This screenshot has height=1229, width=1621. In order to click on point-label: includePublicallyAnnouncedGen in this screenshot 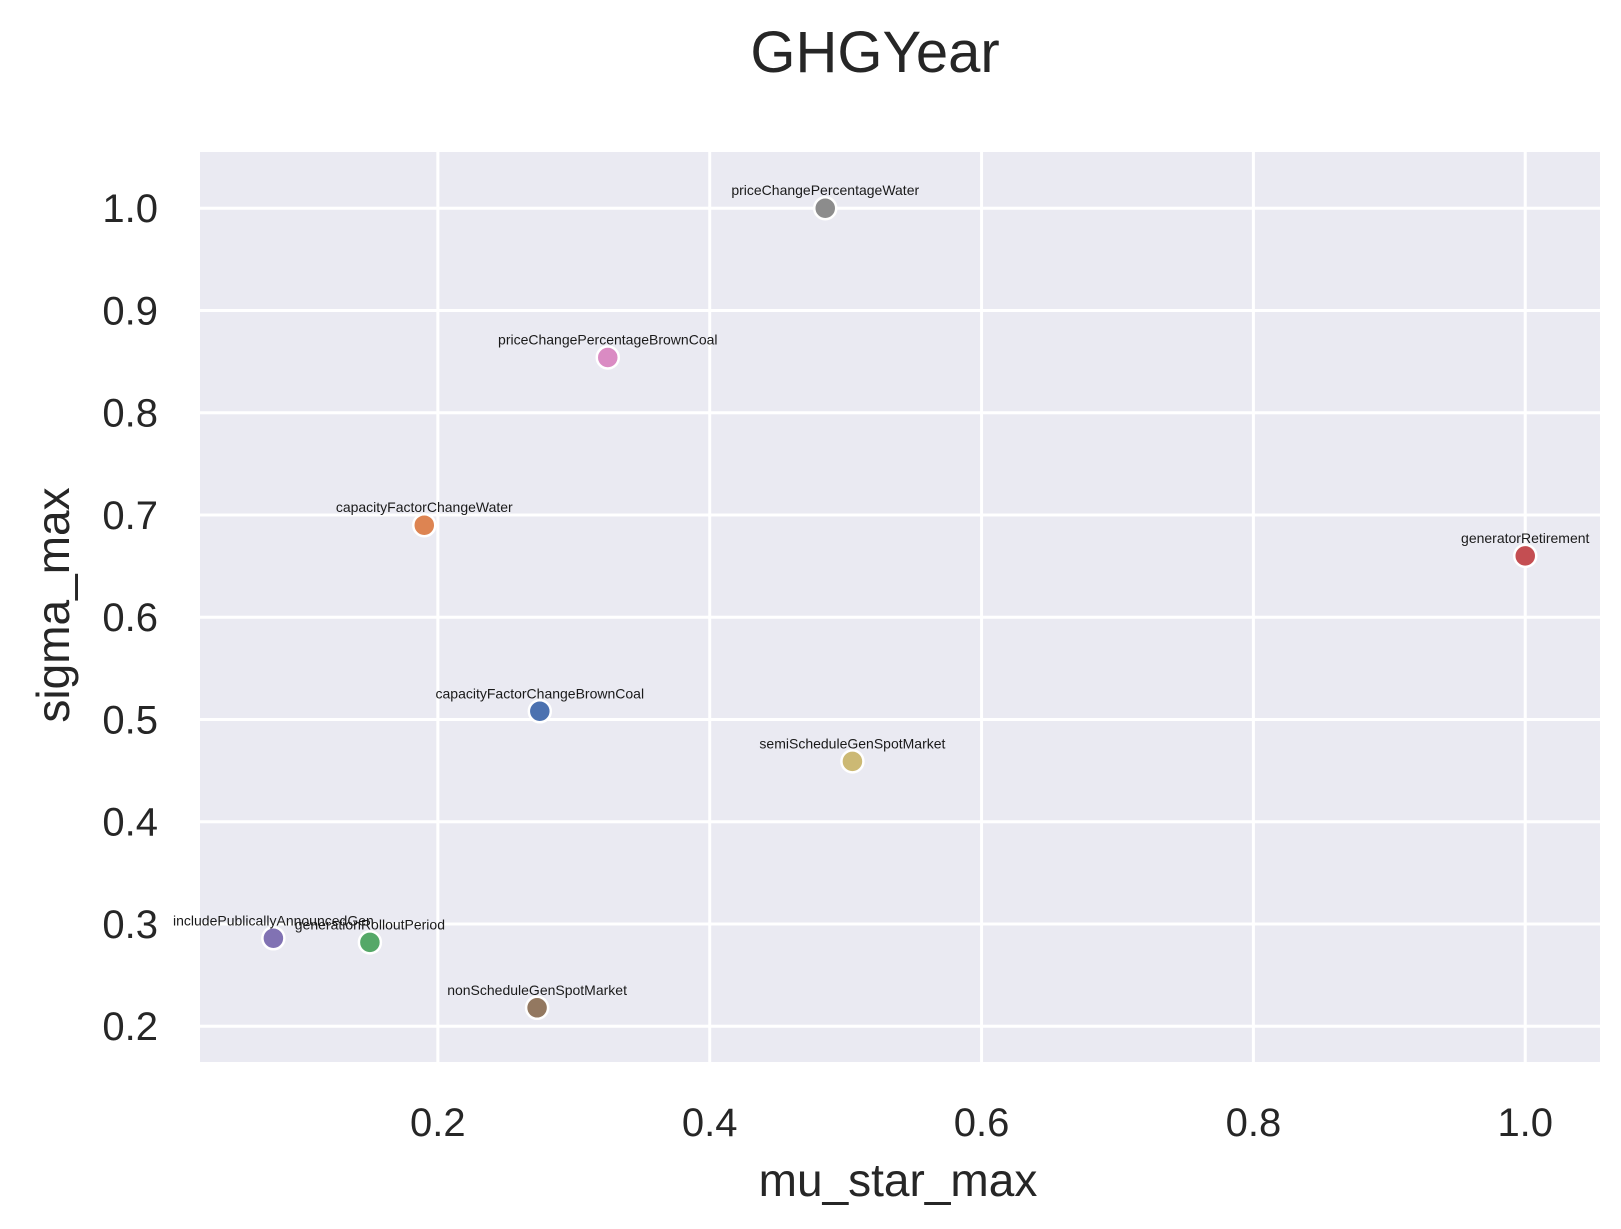, I will do `click(273, 920)`.